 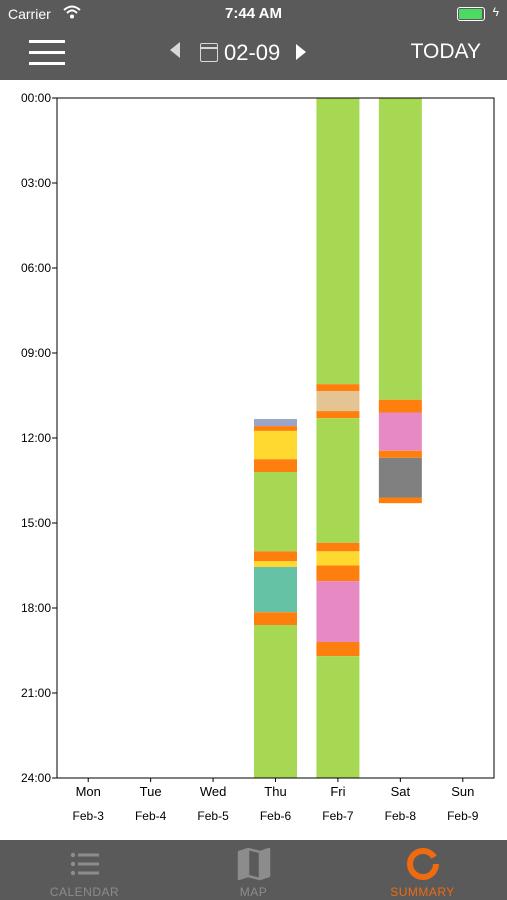 What do you see at coordinates (84, 892) in the screenshot?
I see `tab-label: CALENDAR` at bounding box center [84, 892].